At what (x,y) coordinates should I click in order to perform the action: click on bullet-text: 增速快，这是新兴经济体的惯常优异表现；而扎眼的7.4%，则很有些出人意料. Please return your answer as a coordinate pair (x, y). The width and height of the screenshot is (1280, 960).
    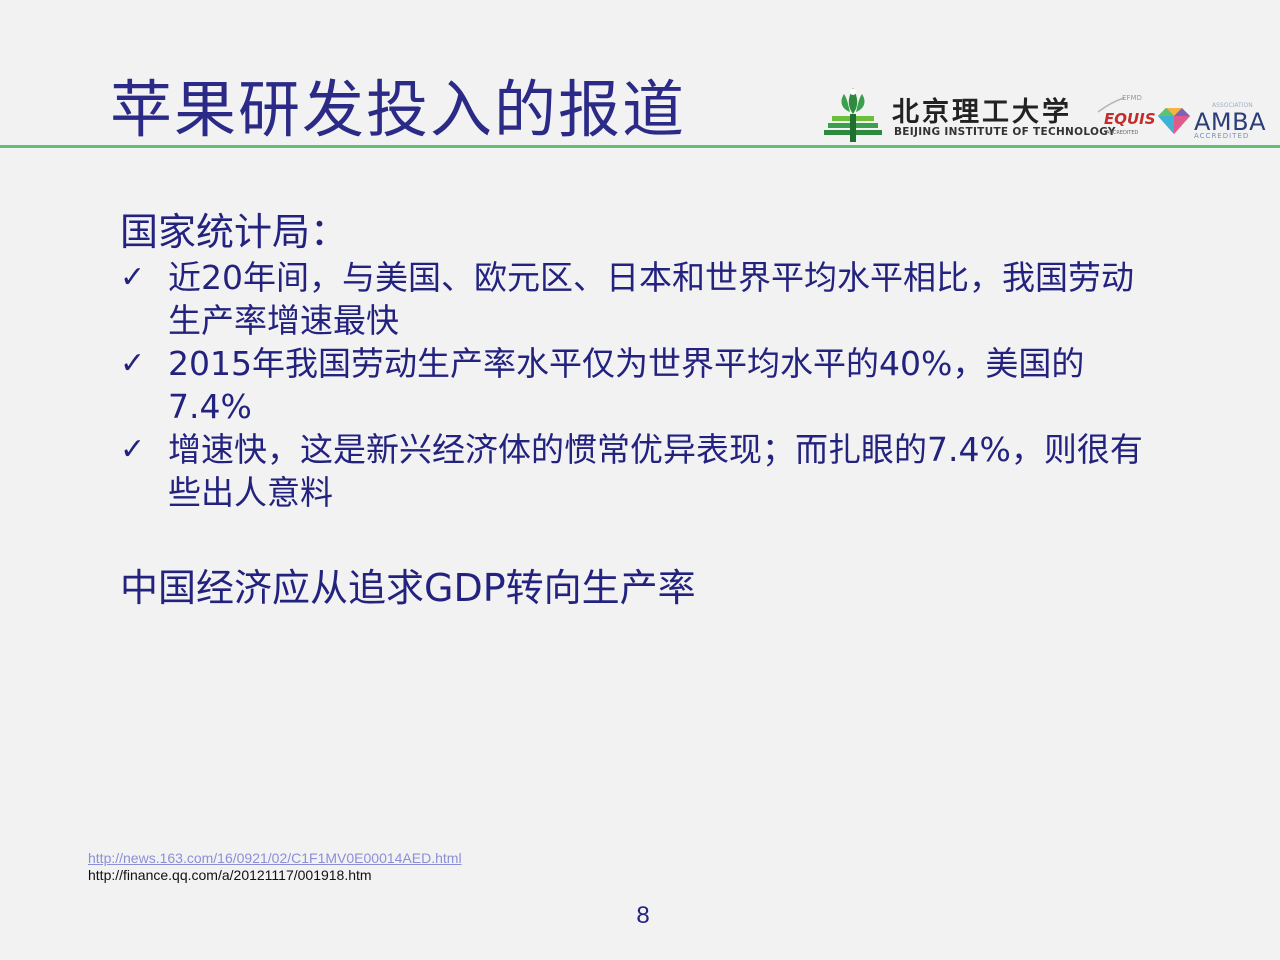
    Looking at the image, I should click on (655, 471).